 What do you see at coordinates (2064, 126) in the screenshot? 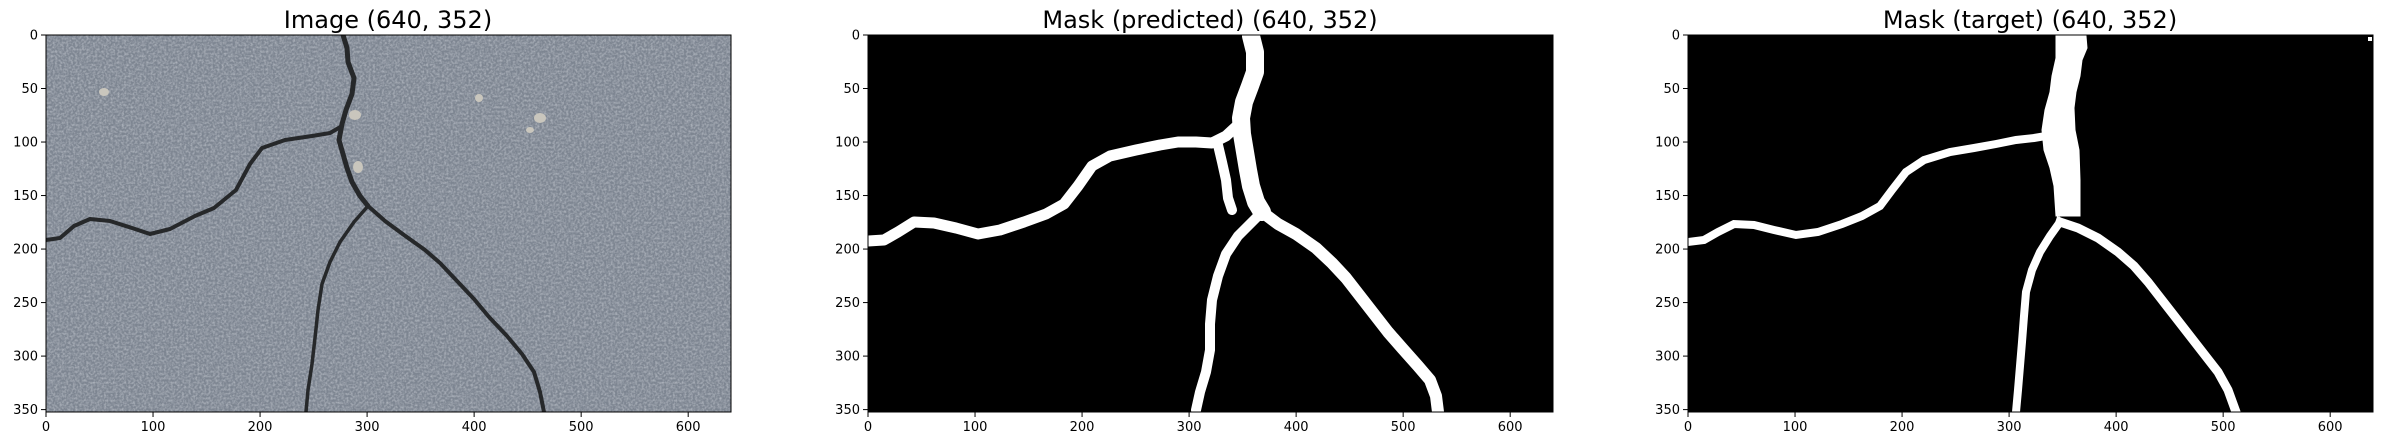
I see `target-crack-upper` at bounding box center [2064, 126].